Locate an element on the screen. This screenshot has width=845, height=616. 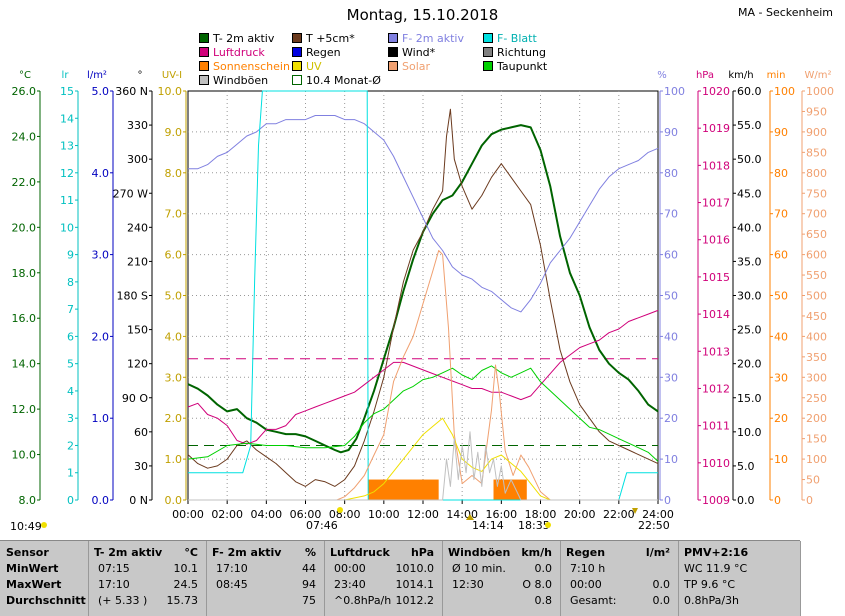
tick-label-min: 70 is located at coordinates (781, 214).